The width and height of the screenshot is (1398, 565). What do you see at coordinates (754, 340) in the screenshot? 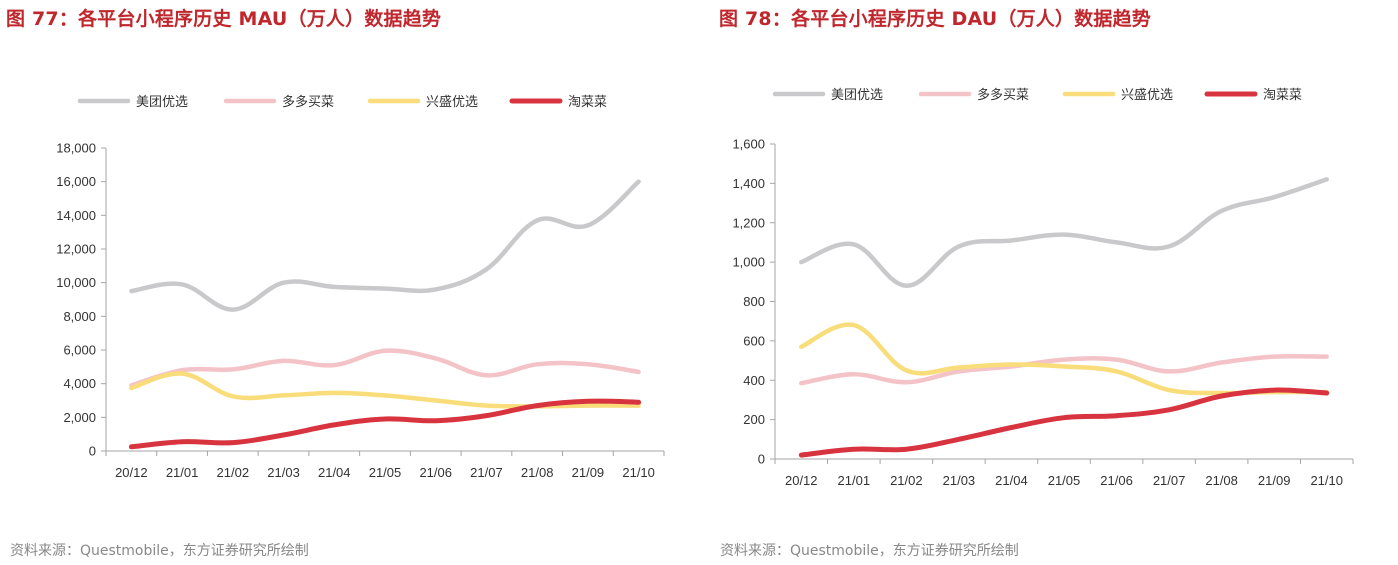
I see `y-tick-label: 600` at bounding box center [754, 340].